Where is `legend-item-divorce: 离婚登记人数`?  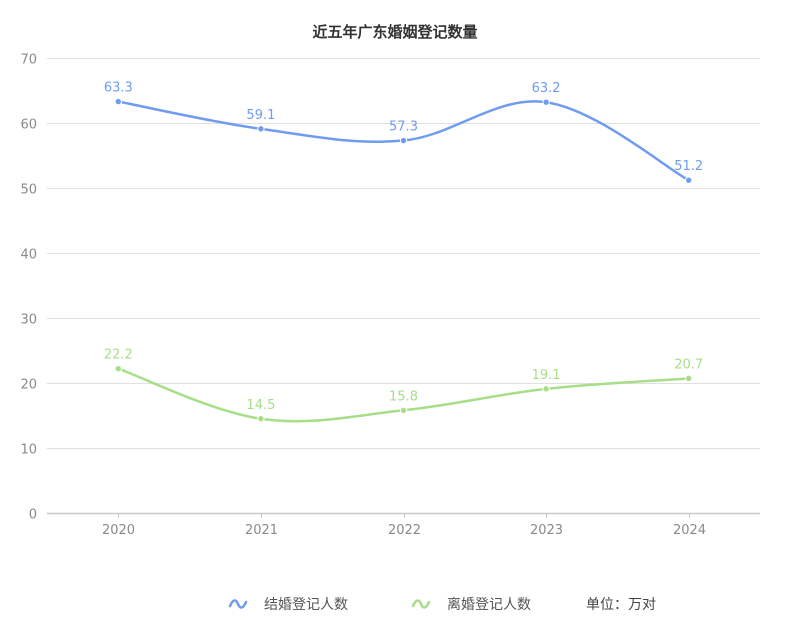 legend-item-divorce: 离婚登记人数 is located at coordinates (471, 604).